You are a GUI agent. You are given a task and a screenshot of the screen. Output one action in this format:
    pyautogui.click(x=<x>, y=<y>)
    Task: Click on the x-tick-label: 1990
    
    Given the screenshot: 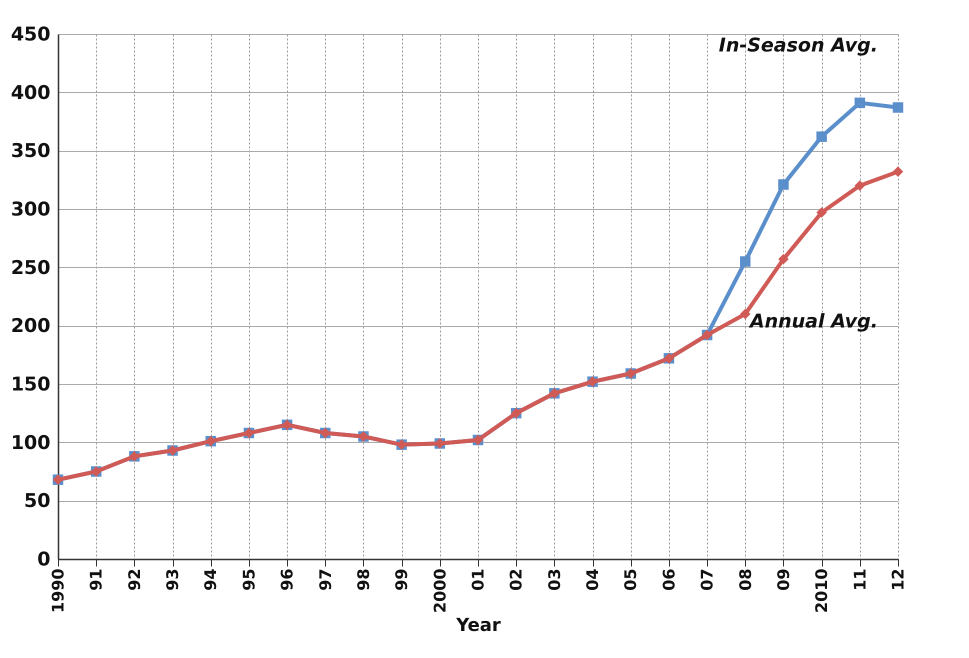 What is the action you would take?
    pyautogui.click(x=58, y=591)
    